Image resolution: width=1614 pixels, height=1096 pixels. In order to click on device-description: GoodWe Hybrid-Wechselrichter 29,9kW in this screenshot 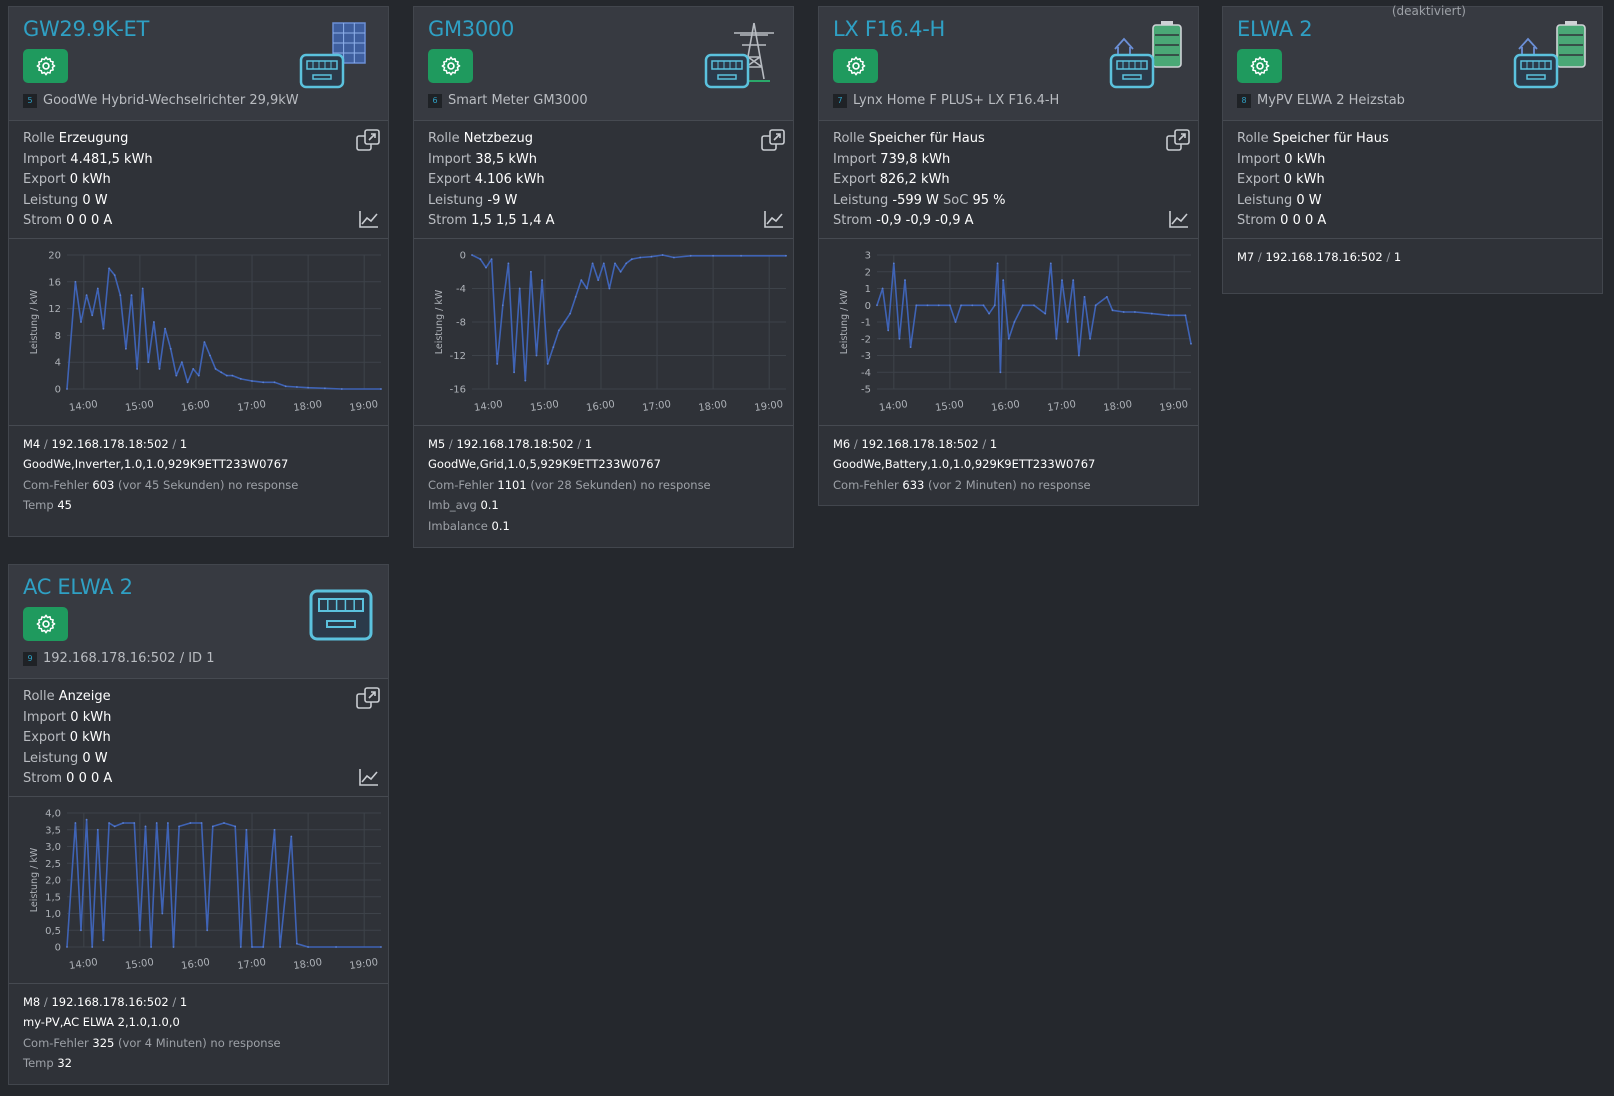, I will do `click(171, 100)`.